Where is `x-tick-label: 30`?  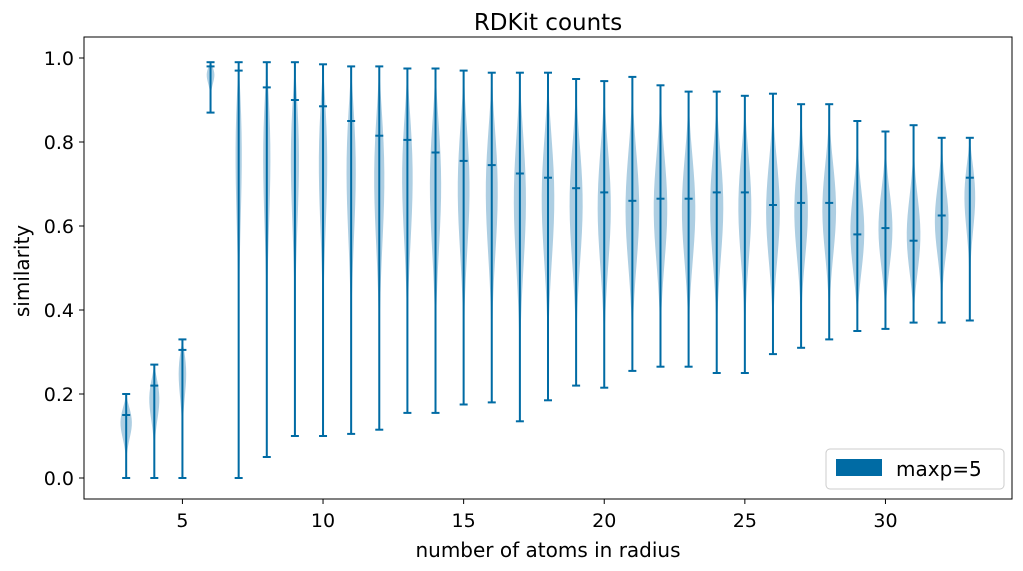
x-tick-label: 30 is located at coordinates (885, 521).